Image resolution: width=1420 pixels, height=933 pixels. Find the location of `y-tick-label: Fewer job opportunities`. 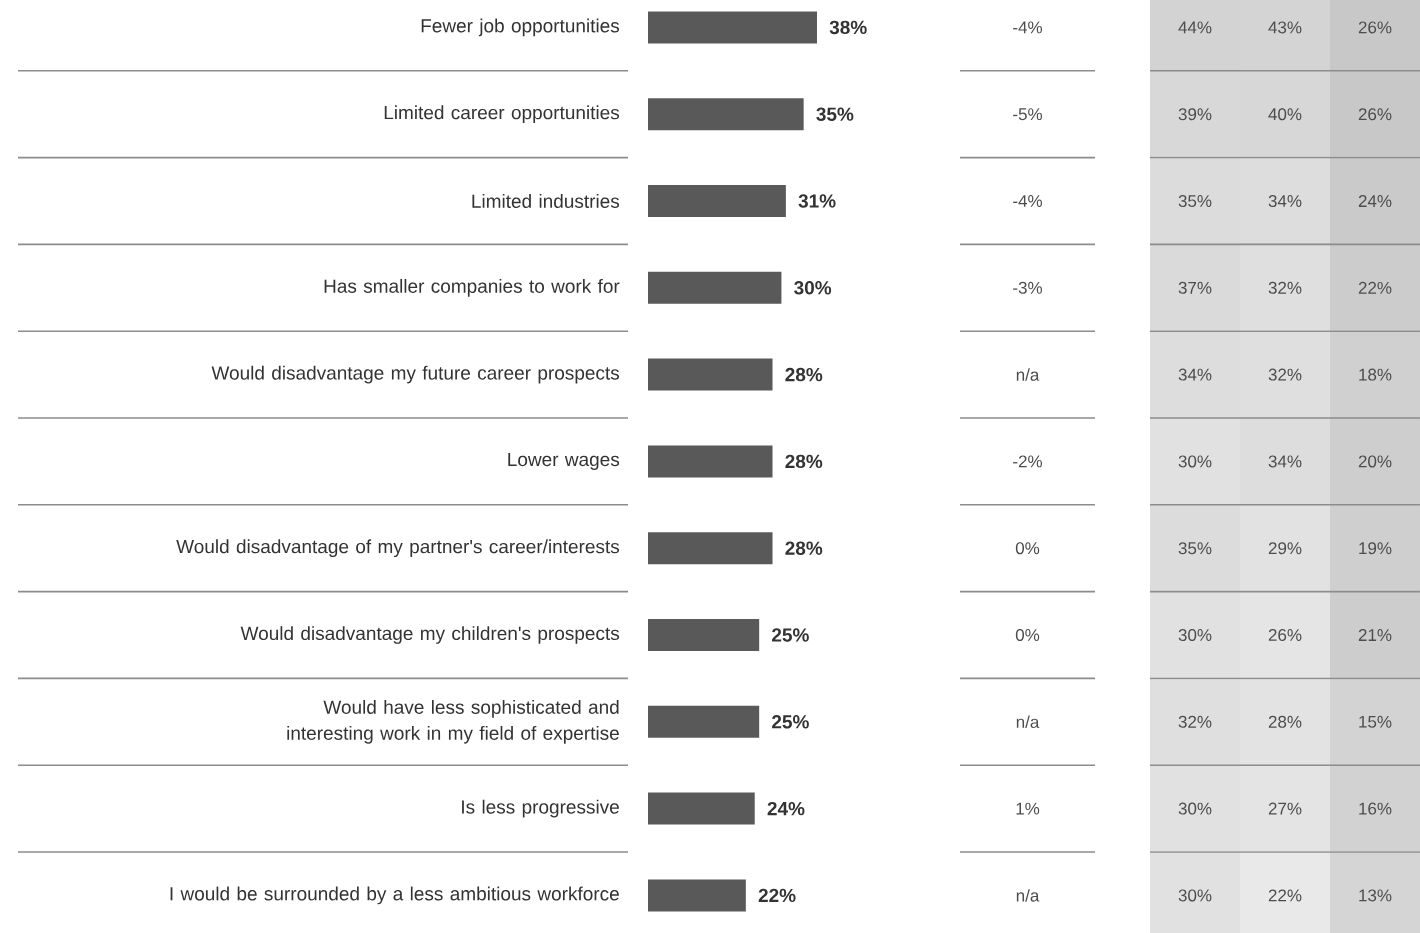

y-tick-label: Fewer job opportunities is located at coordinates (520, 27).